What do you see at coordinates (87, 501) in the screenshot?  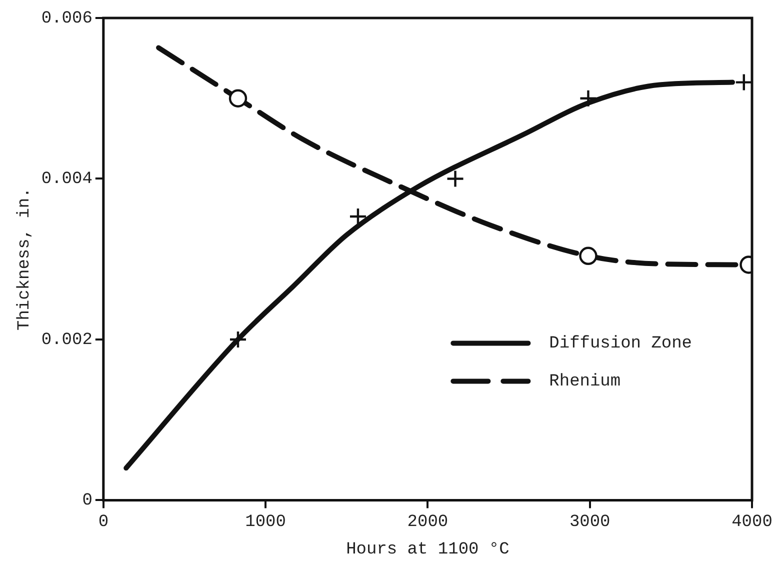 I see `y-tick-label: 0` at bounding box center [87, 501].